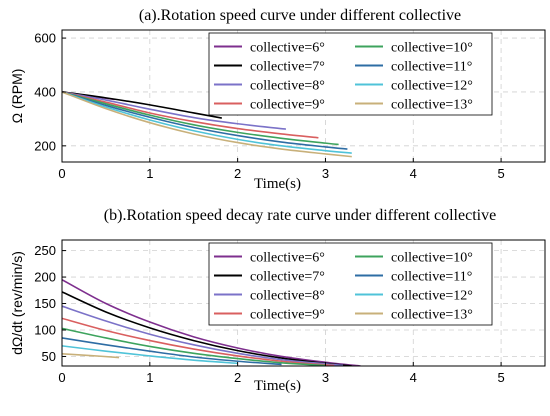 This screenshot has height=416, width=550. Describe the element at coordinates (17, 303) in the screenshot. I see `y-axis-label: dΩ/dt (rev/min/s)` at that location.